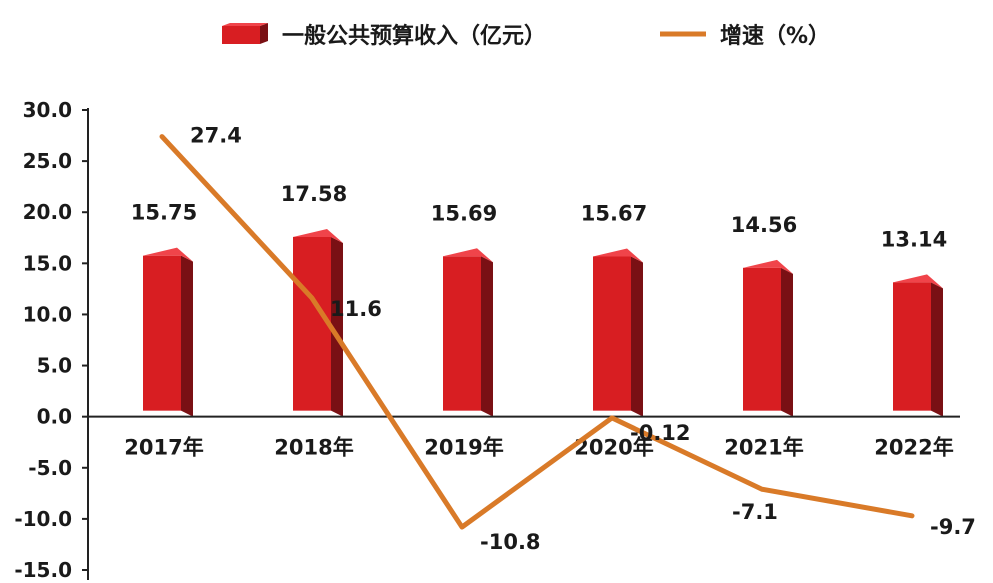 The image size is (993, 583). I want to click on y-tick-label: -5.0, so click(50, 468).